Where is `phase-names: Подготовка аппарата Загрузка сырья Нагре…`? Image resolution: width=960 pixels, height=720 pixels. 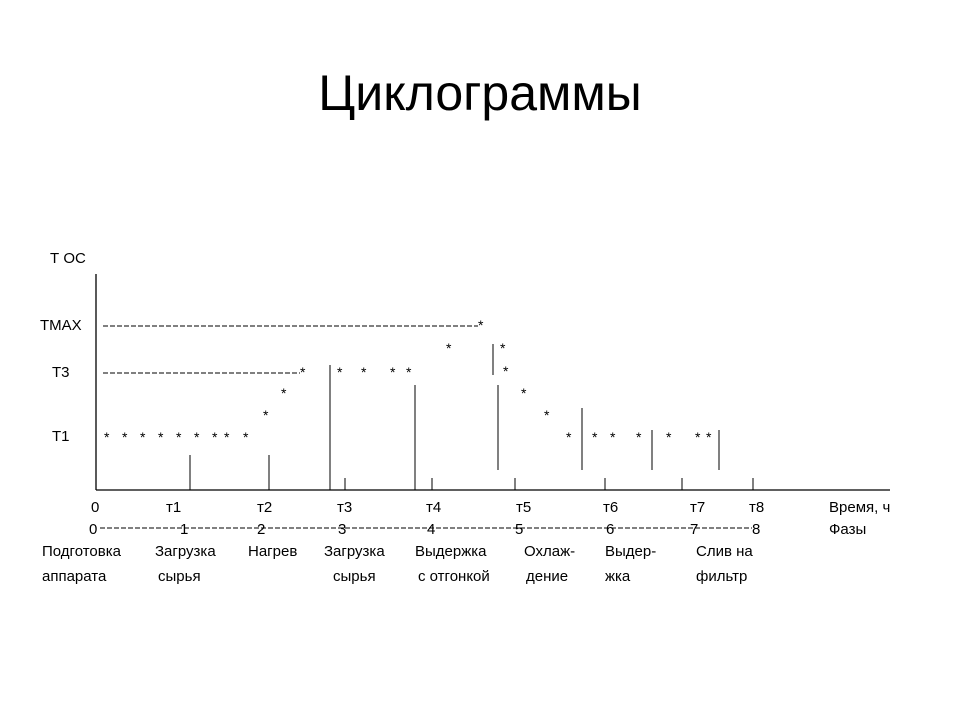
phase-names: Подготовка аппарата Загрузка сырья Нагре… is located at coordinates (397, 564).